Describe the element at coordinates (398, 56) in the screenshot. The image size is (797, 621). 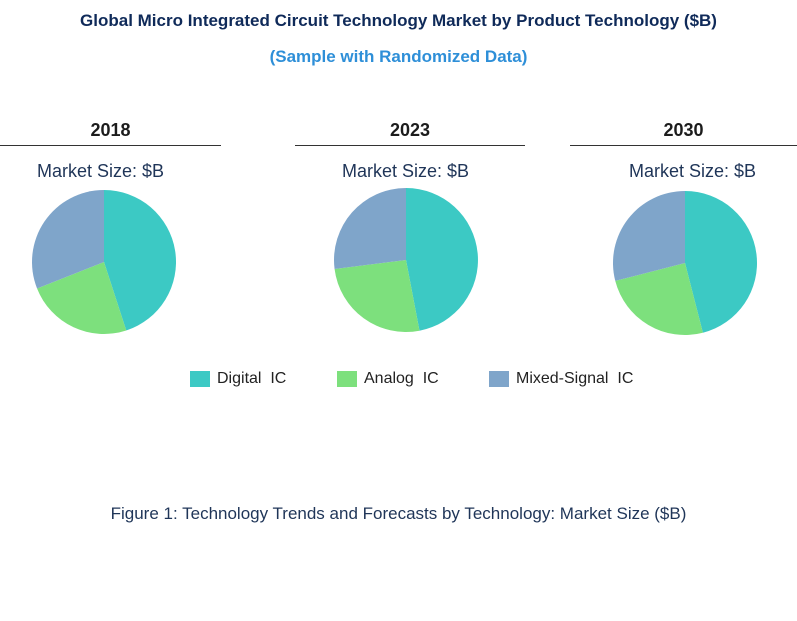
I see `chart-subtitle: (Sample with Randomized Data)` at that location.